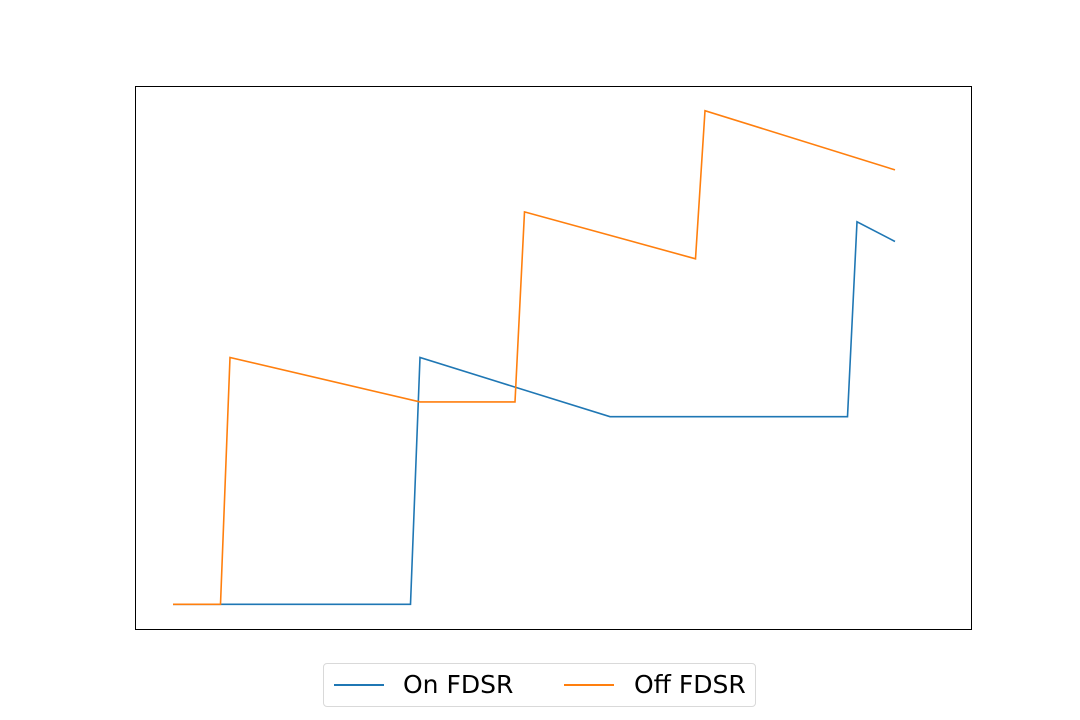 This screenshot has width=1080, height=720. Describe the element at coordinates (690, 684) in the screenshot. I see `legend-label-series-1: Off FDSR` at that location.